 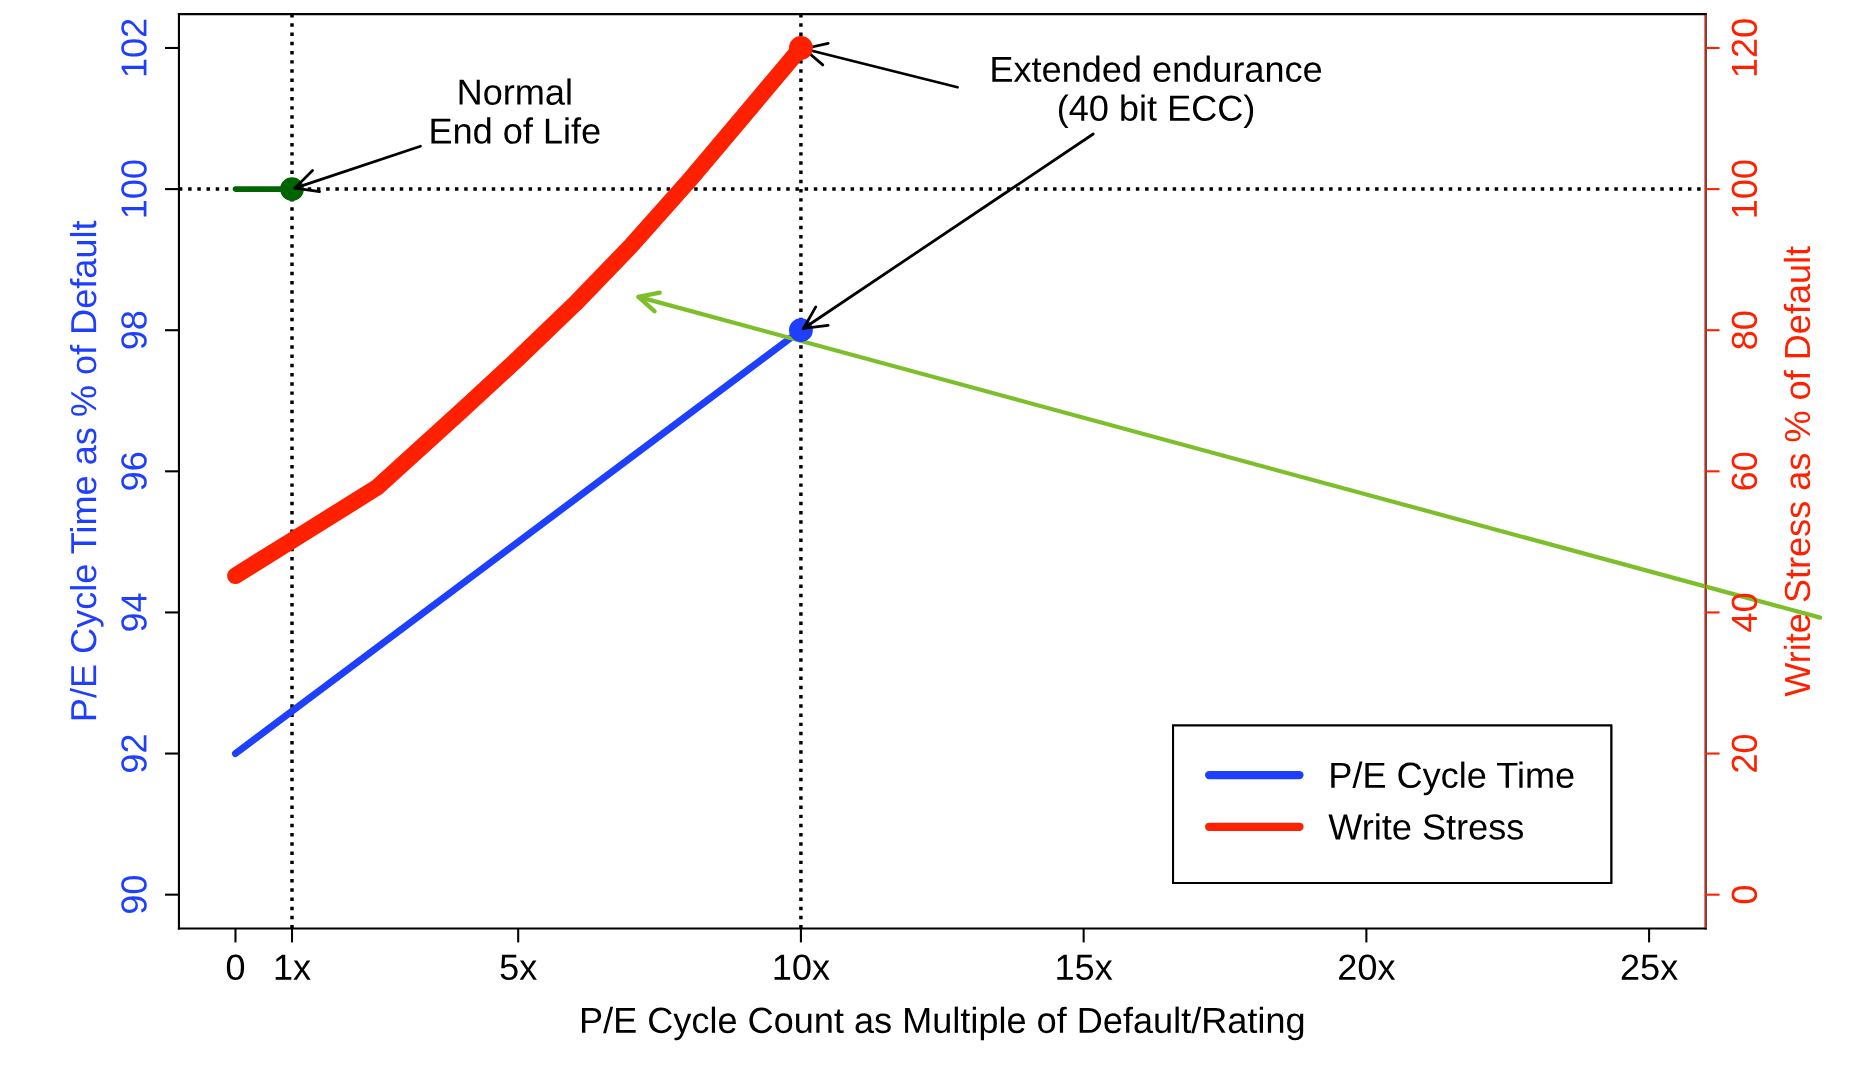 I want to click on legend-label: Write Stress, so click(x=1426, y=826).